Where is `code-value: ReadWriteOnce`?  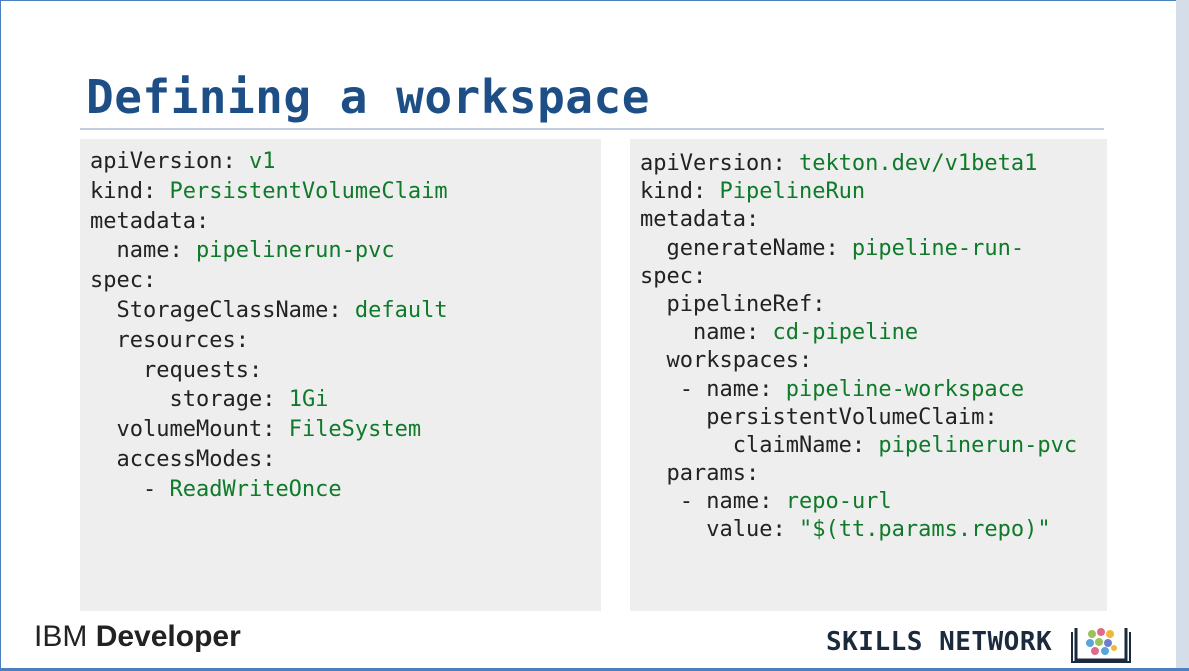
code-value: ReadWriteOnce is located at coordinates (249, 489).